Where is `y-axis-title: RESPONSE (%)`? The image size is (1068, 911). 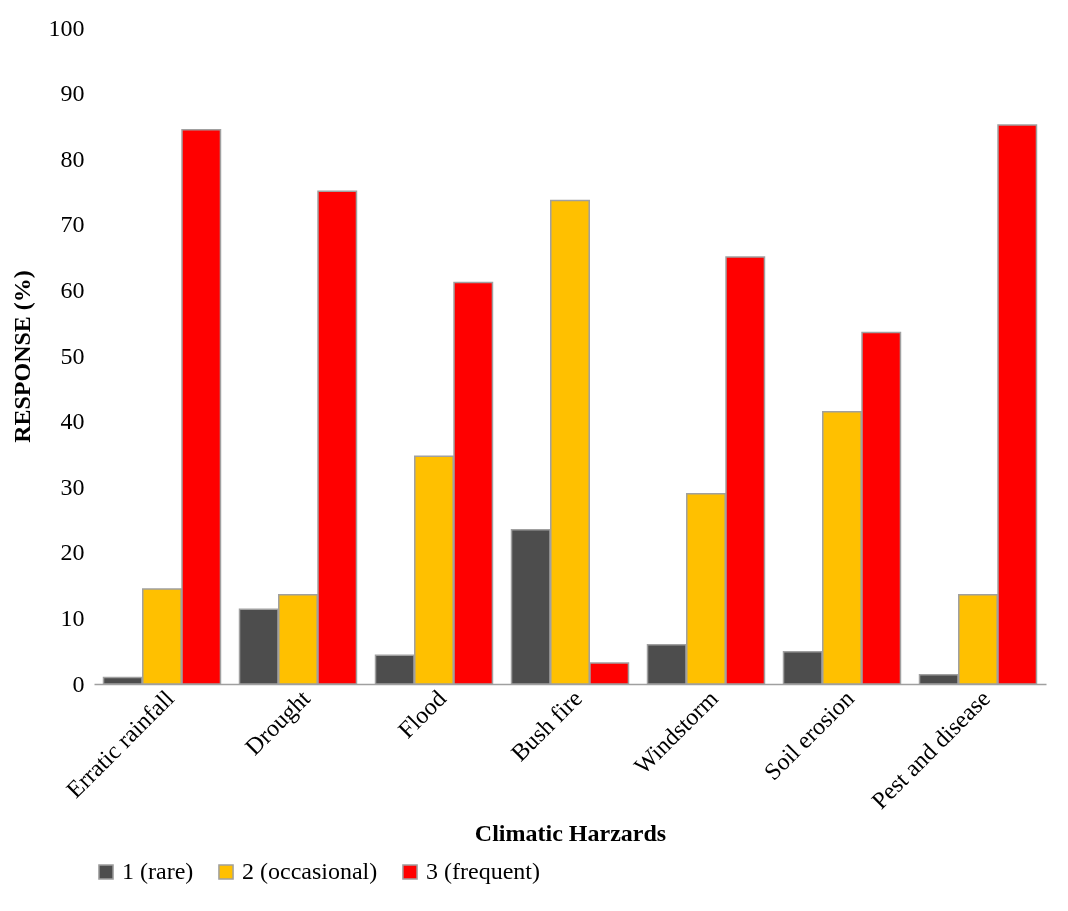
y-axis-title: RESPONSE (%) is located at coordinates (21, 356).